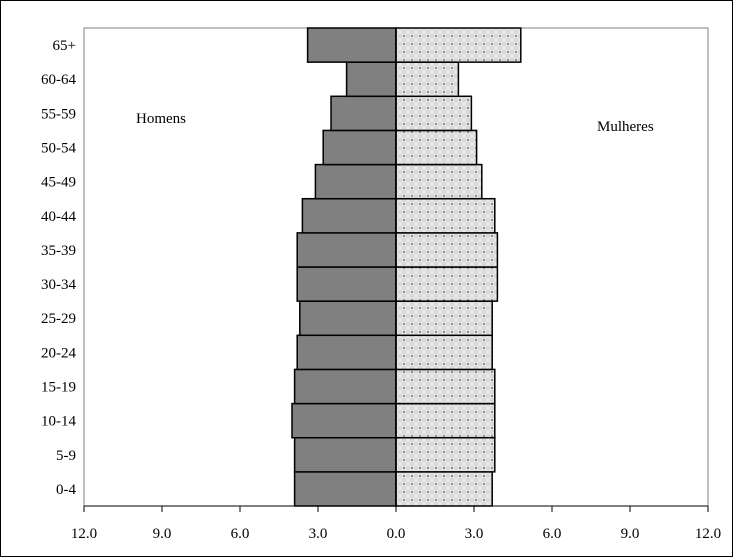  I want to click on y-tick-label: 30-34, so click(58, 285).